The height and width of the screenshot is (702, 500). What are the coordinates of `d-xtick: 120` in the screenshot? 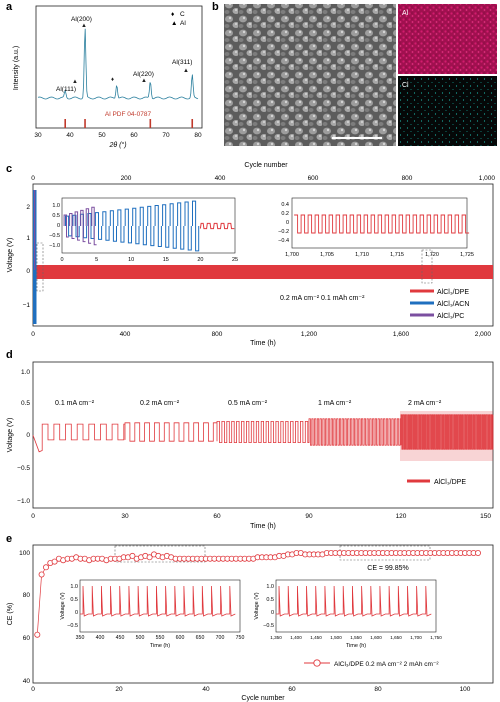 It's located at (401, 516).